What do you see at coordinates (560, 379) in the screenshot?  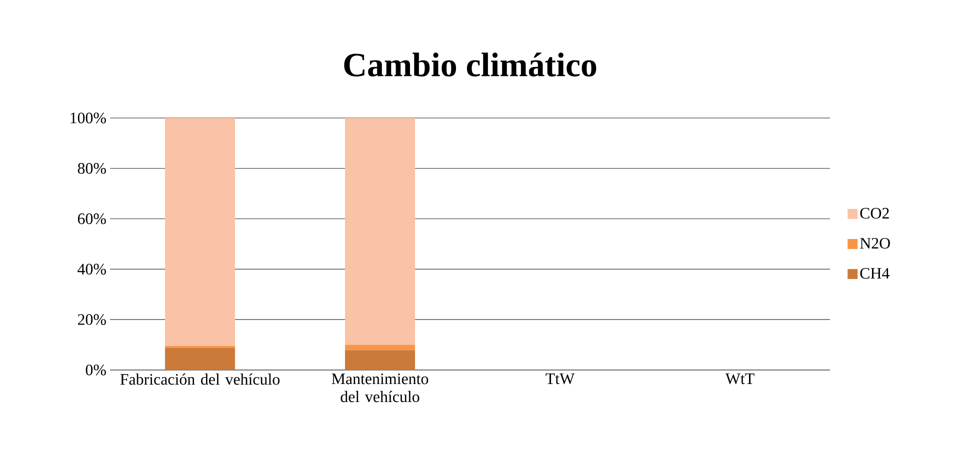 I see `x-tick-label: TtW` at bounding box center [560, 379].